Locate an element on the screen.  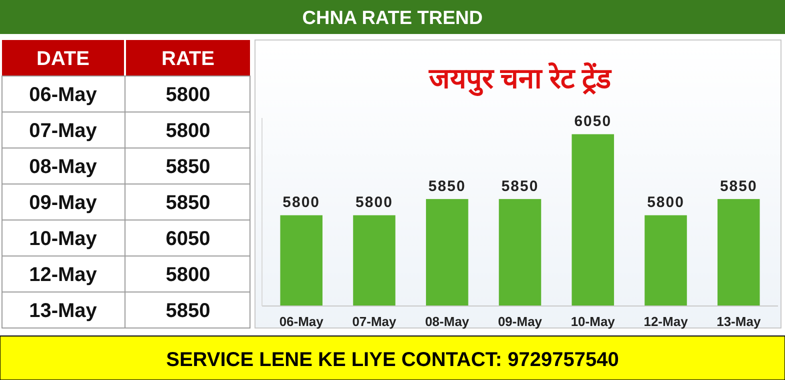
text: RATE is located at coordinates (188, 59).